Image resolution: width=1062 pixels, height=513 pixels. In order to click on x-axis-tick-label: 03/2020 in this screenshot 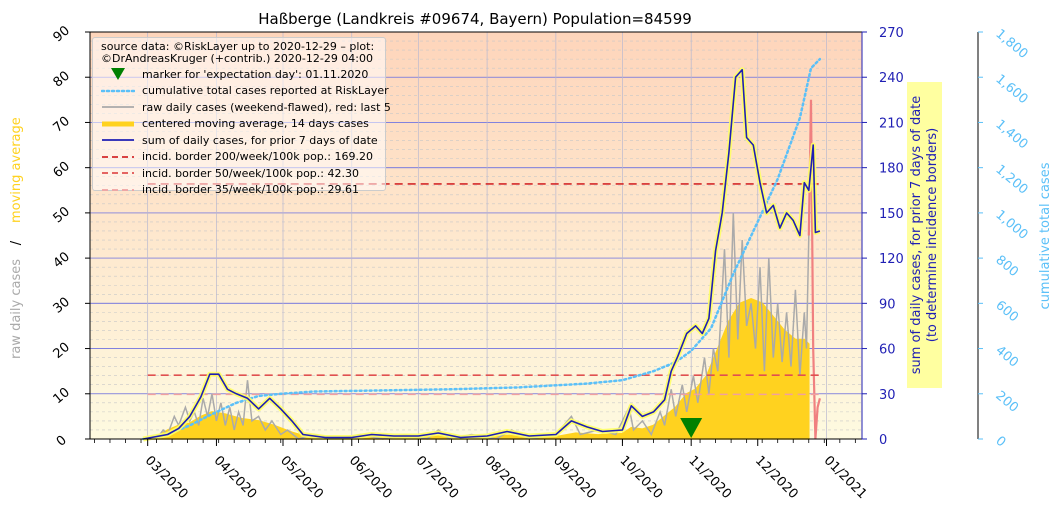, I will do `click(166, 477)`.